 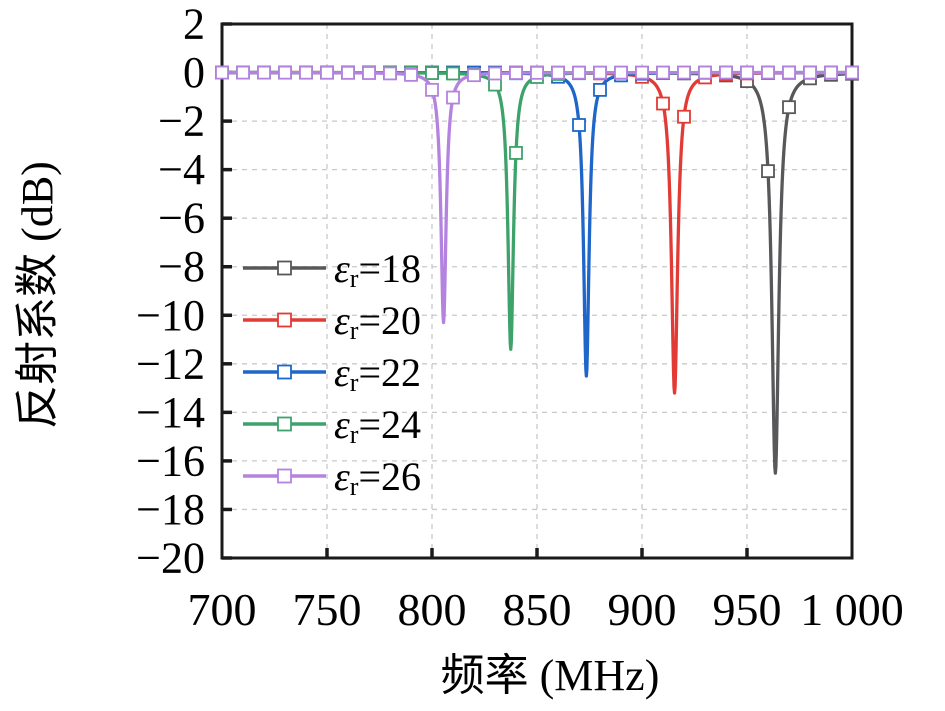 What do you see at coordinates (194, 24) in the screenshot?
I see `y-tick-label: 2` at bounding box center [194, 24].